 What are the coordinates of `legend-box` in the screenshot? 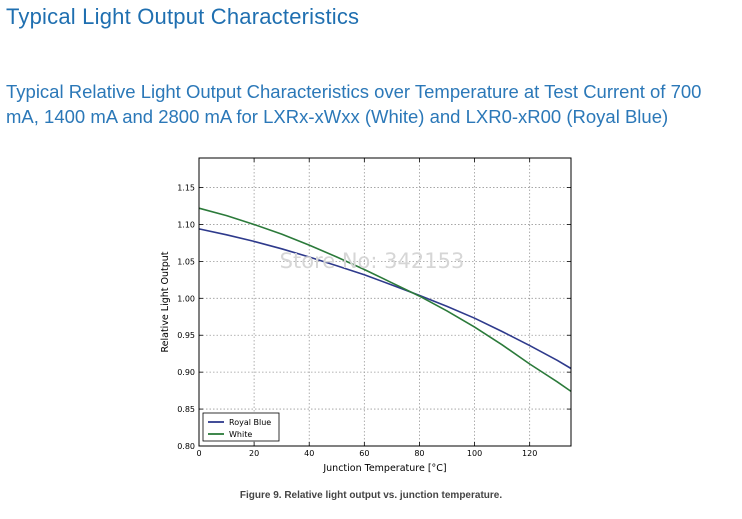 It's located at (241, 427).